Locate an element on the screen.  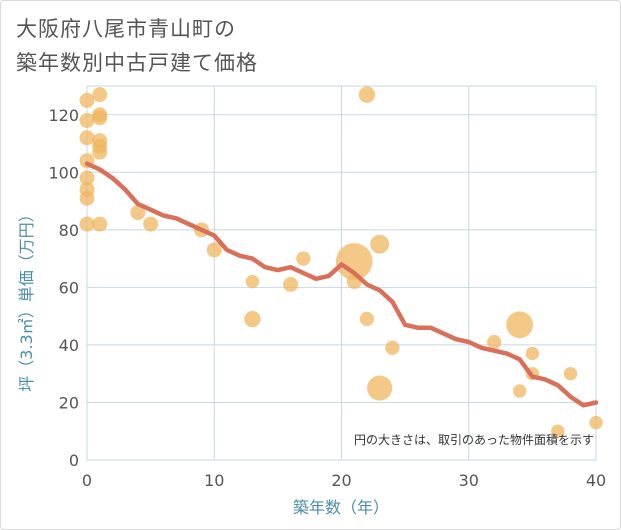
chart-title-line-2: 築年数別中古戸建て価格 is located at coordinates (137, 63).